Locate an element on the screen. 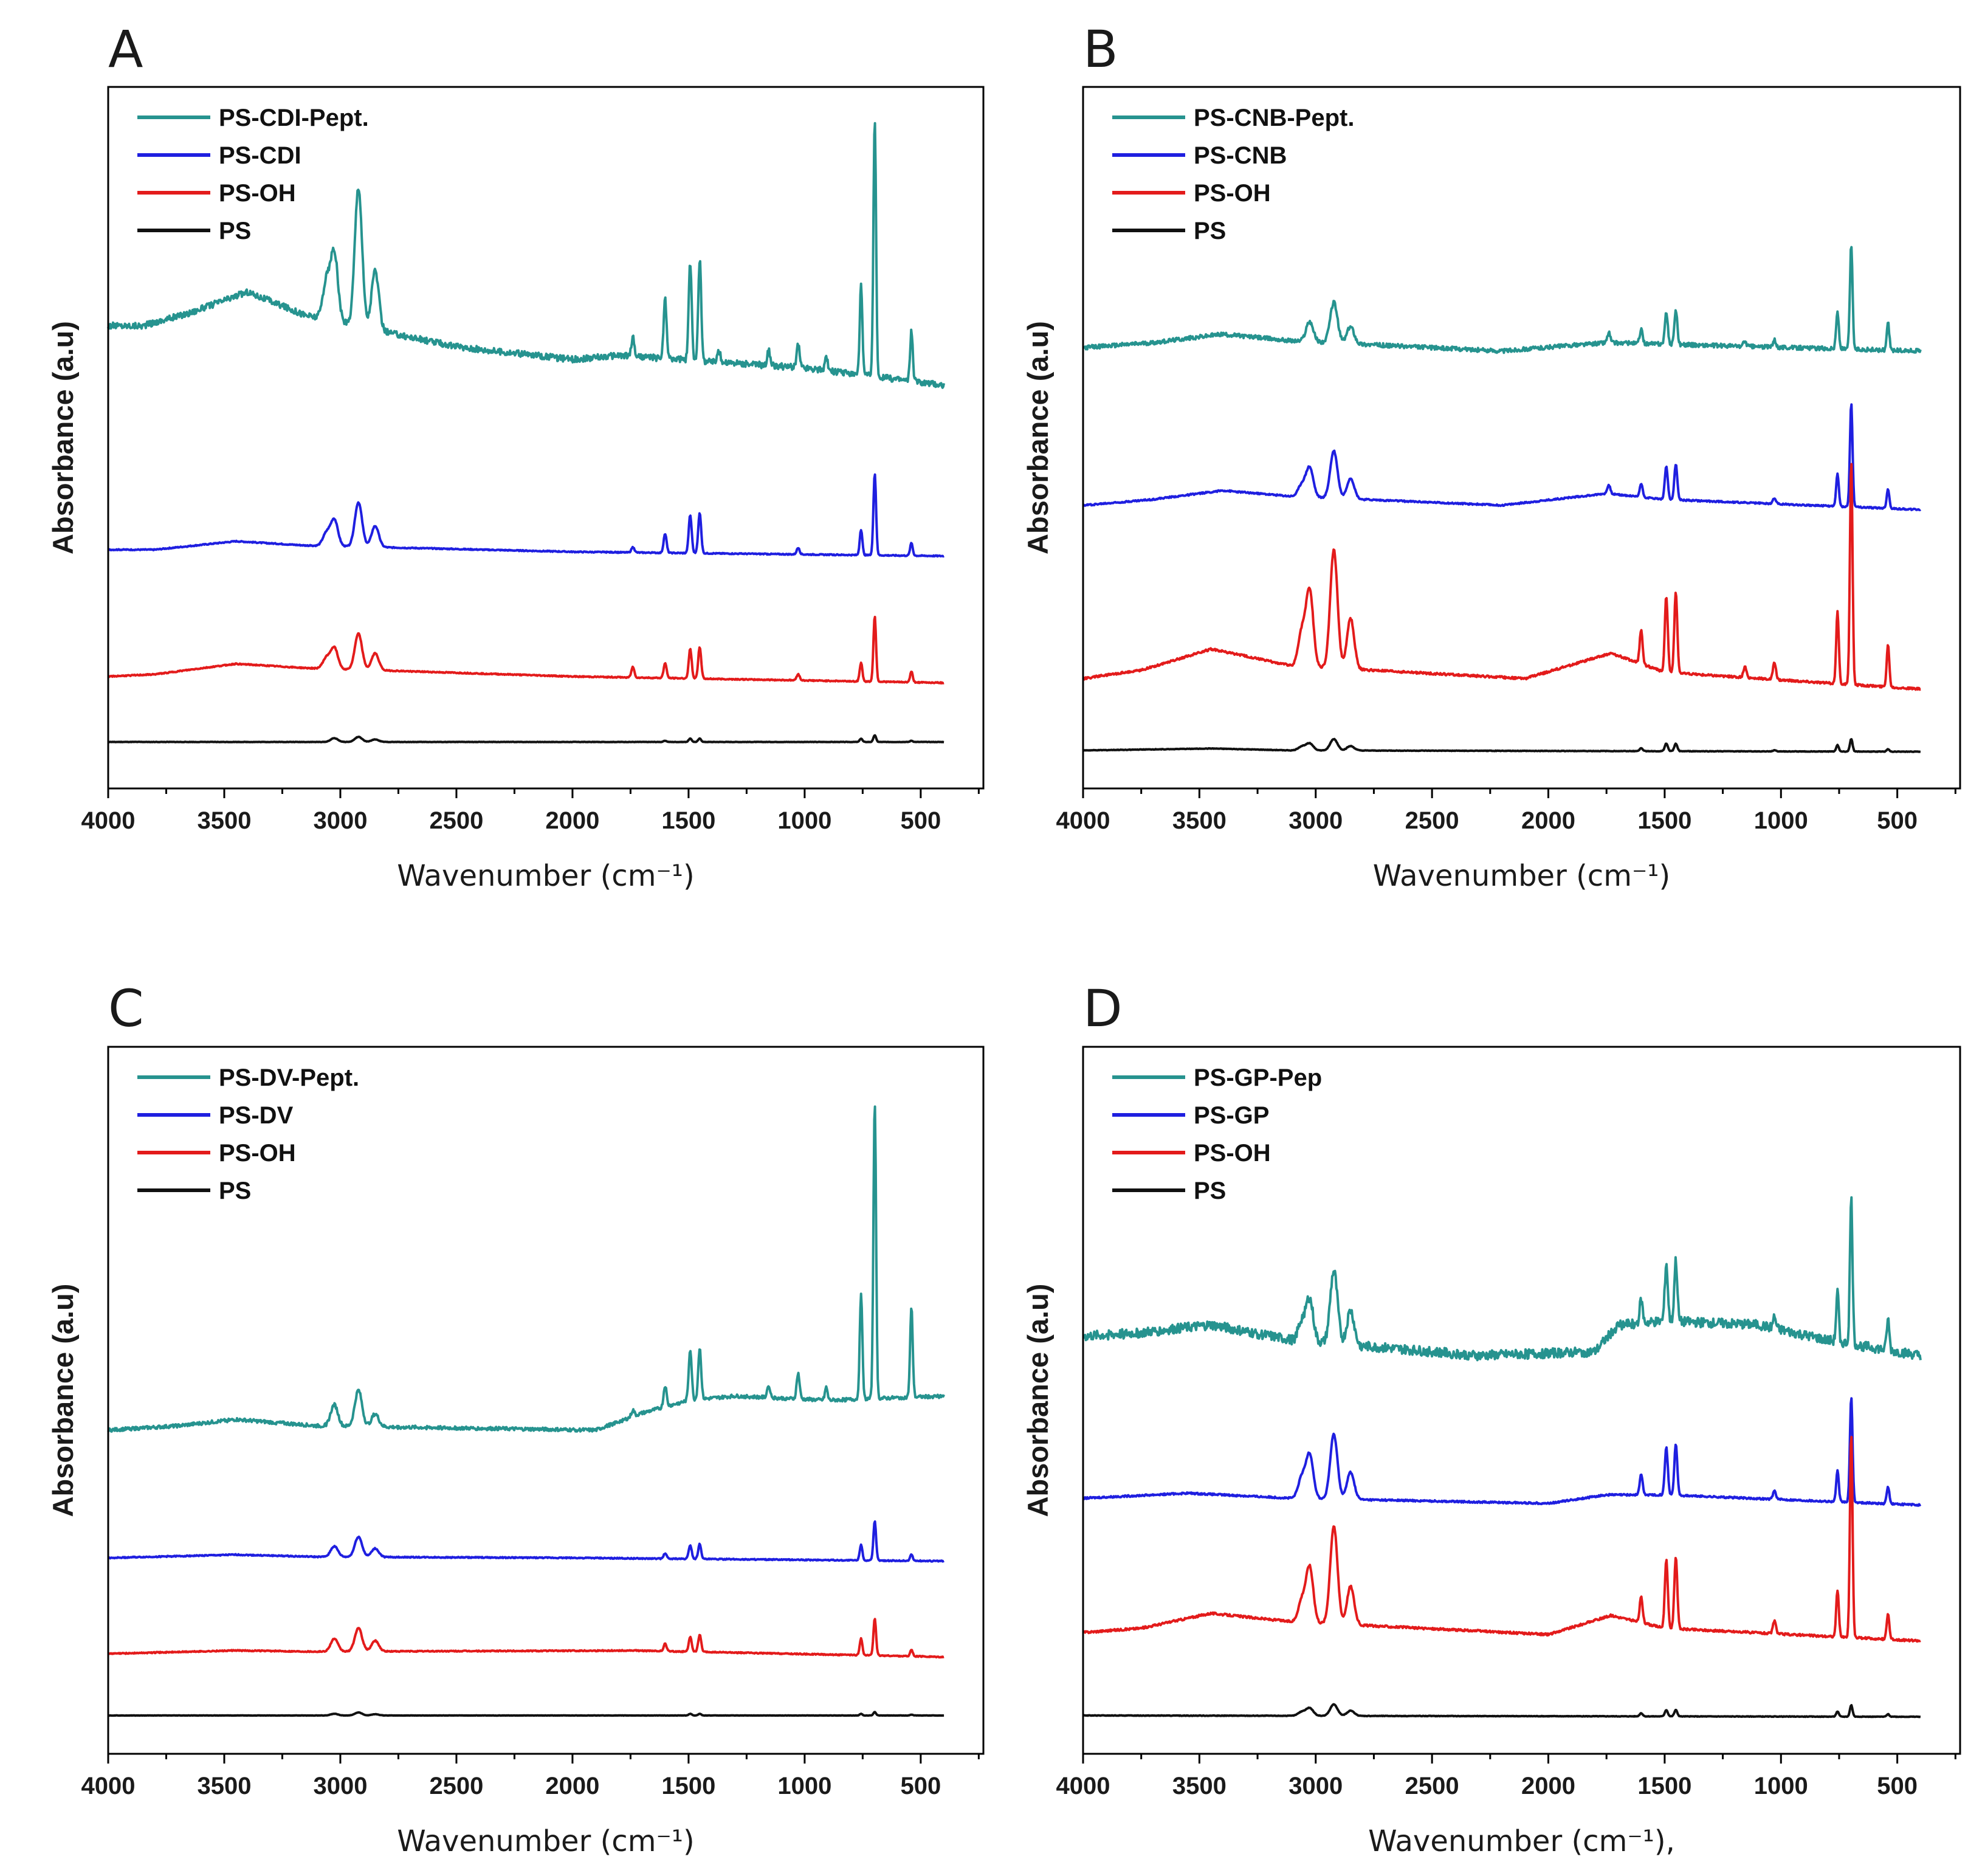  panel-b-legend-label: PS-CNB is located at coordinates (1240, 155).